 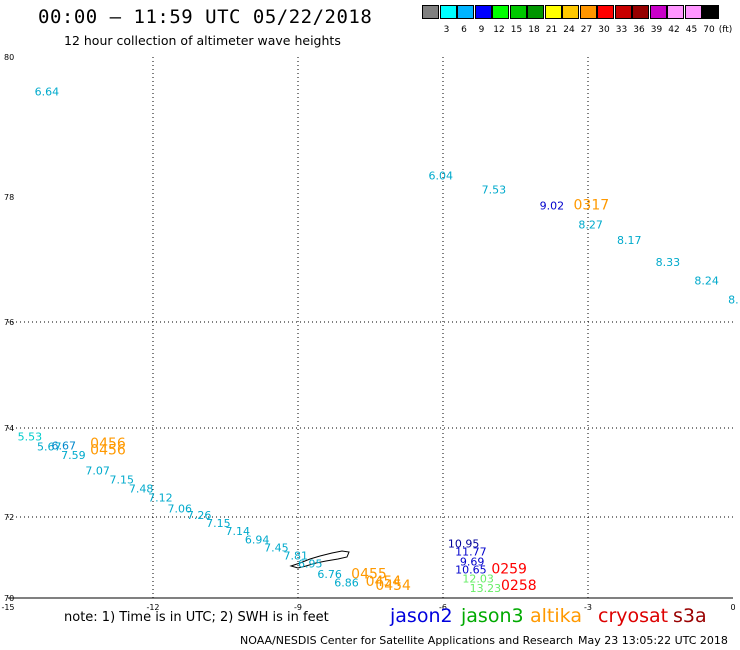 What do you see at coordinates (590, 224) in the screenshot?
I see `wave-height-label: 8.27` at bounding box center [590, 224].